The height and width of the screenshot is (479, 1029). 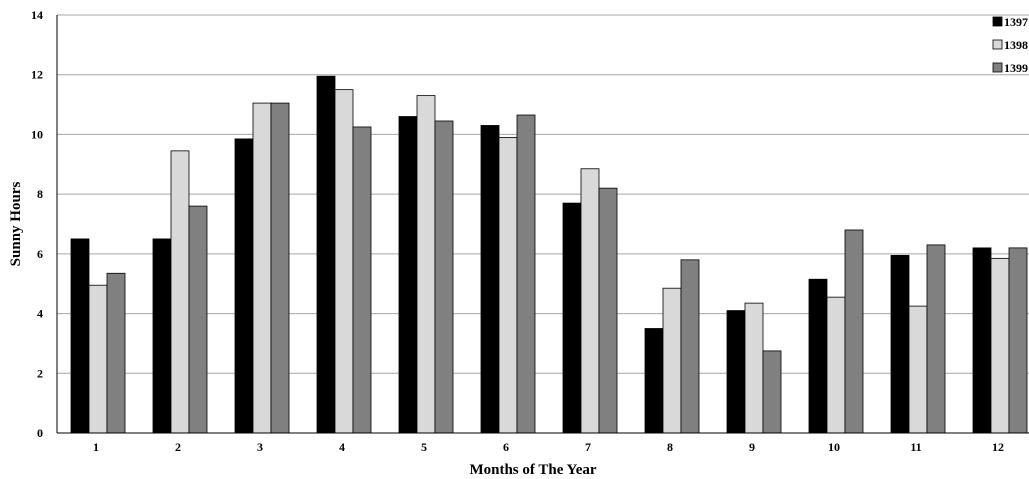 I want to click on x-tick-label: 5, so click(x=424, y=447).